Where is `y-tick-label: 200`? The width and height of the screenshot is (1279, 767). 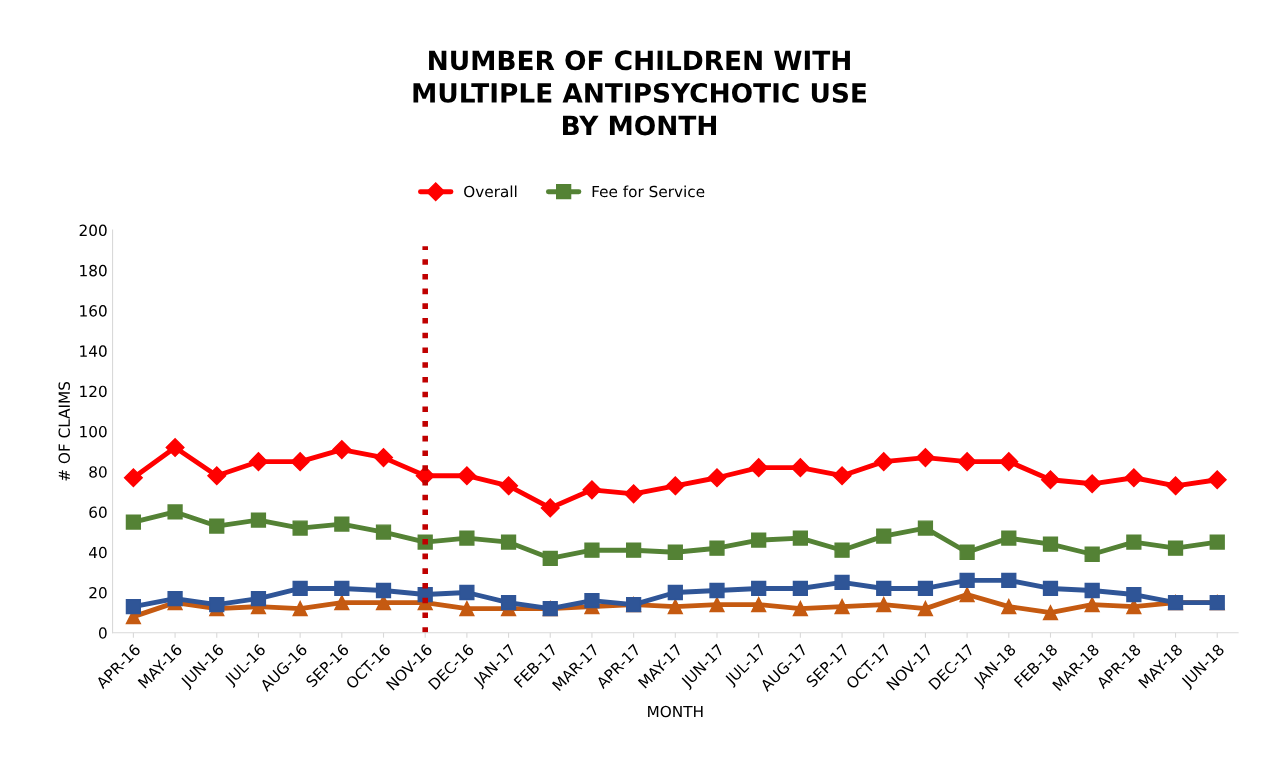
y-tick-label: 200 is located at coordinates (93, 230).